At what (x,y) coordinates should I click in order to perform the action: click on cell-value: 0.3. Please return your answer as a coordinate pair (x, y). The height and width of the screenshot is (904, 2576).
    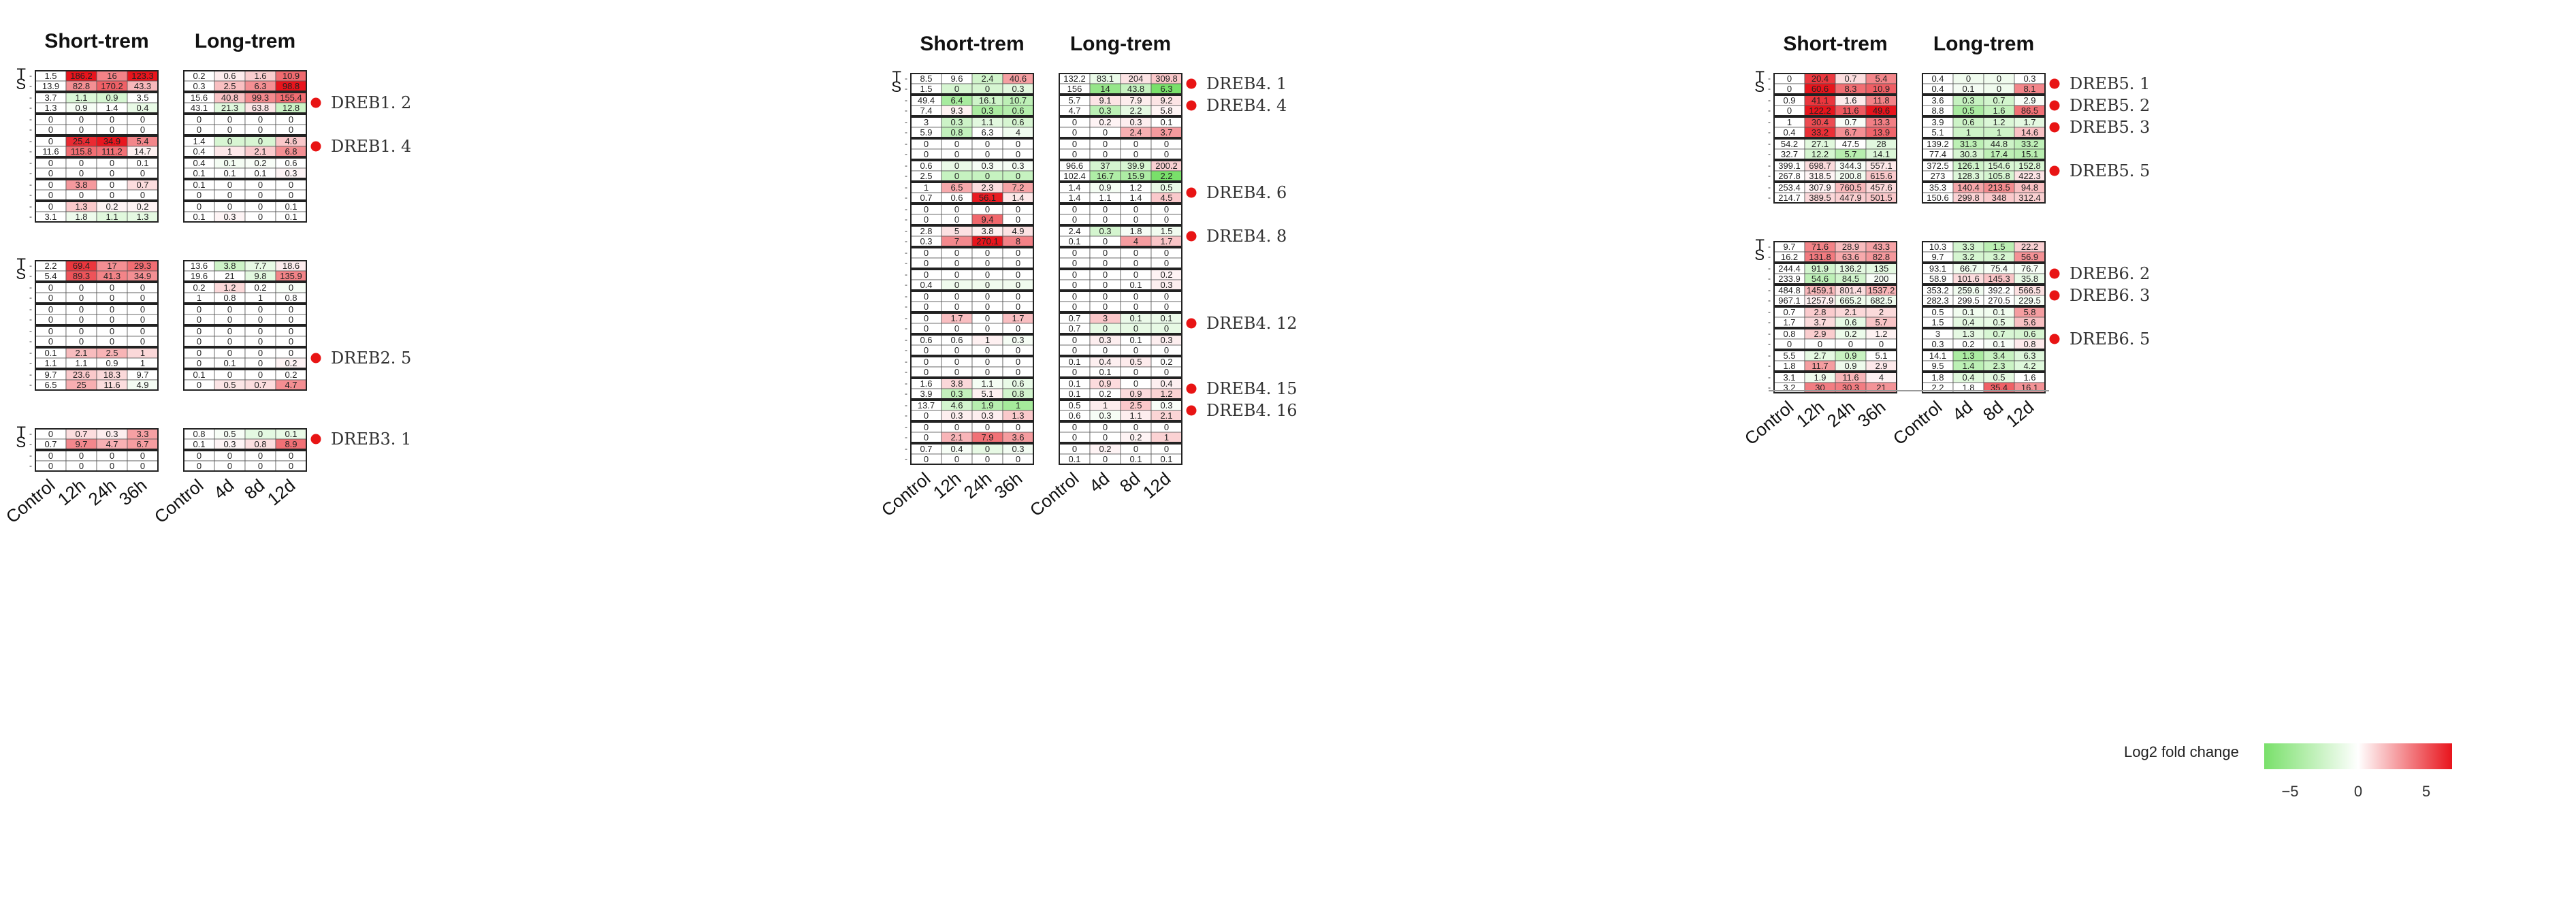
    Looking at the image, I should click on (957, 394).